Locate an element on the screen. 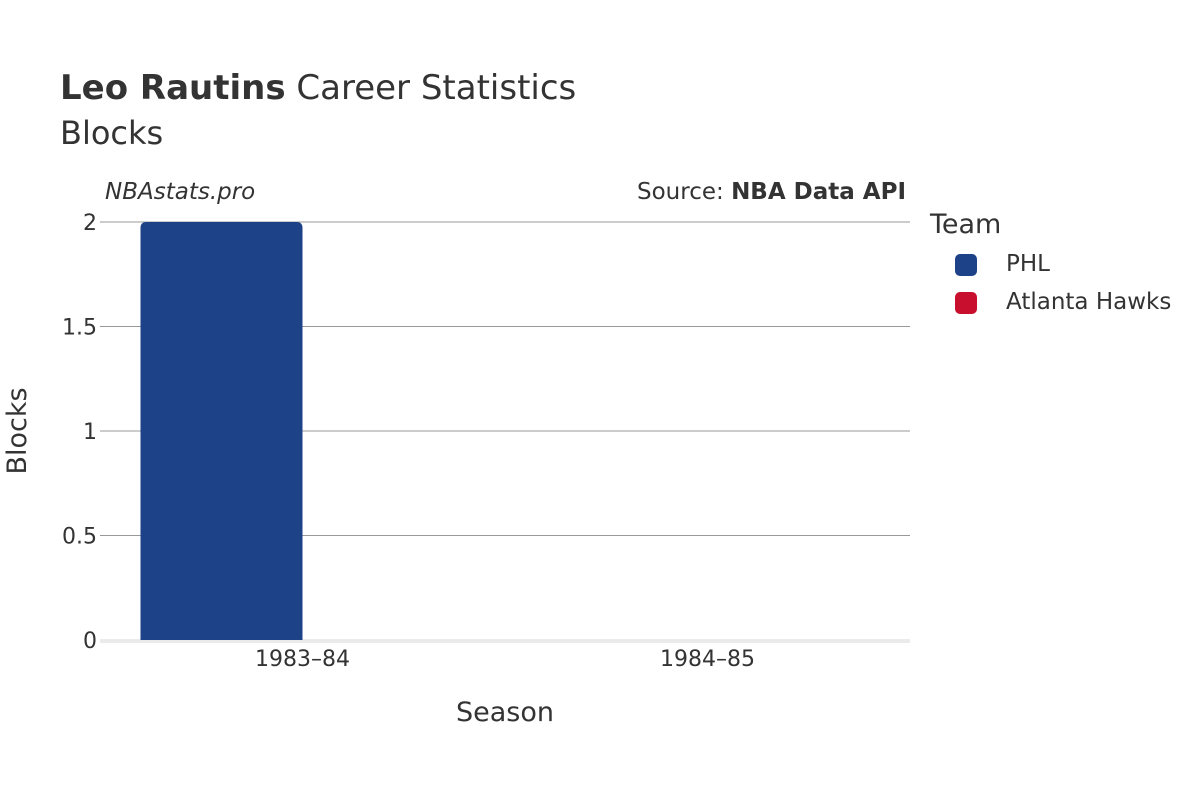 This screenshot has width=1200, height=800. legend-items: PHL Atlanta Hawks is located at coordinates (1050, 280).